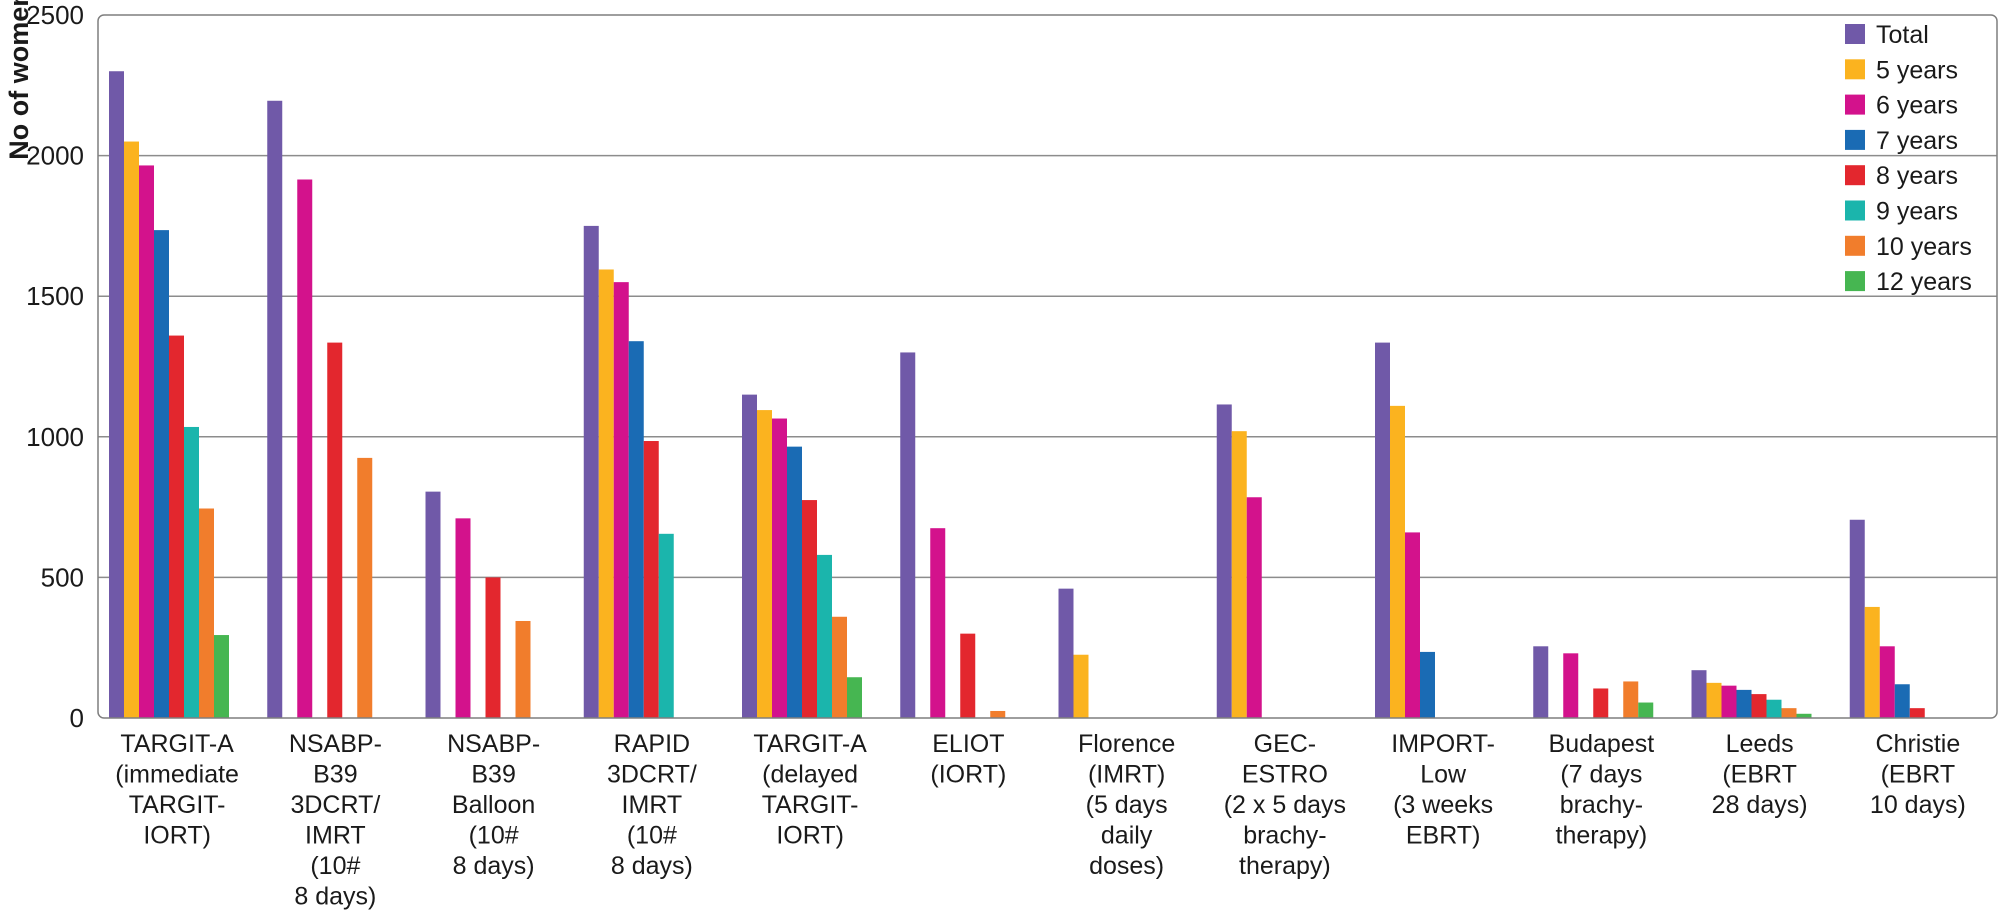  What do you see at coordinates (968, 744) in the screenshot?
I see `x-category-label: ELIOT` at bounding box center [968, 744].